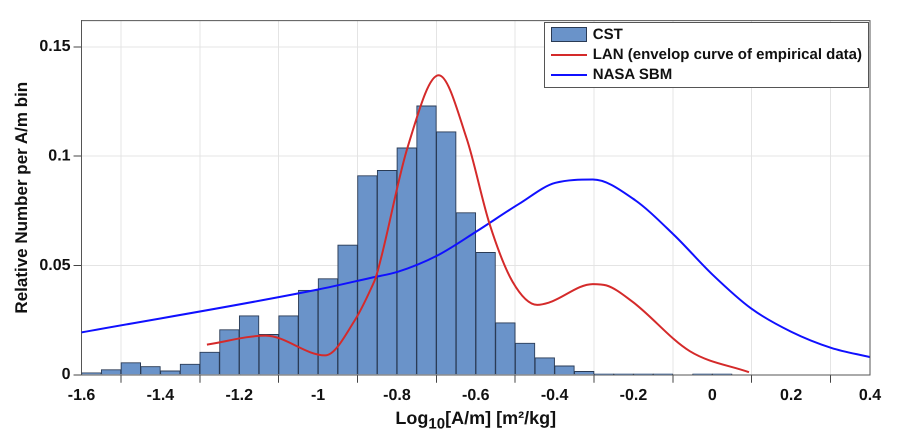  What do you see at coordinates (239, 395) in the screenshot?
I see `x-tick-label: -1.2` at bounding box center [239, 395].